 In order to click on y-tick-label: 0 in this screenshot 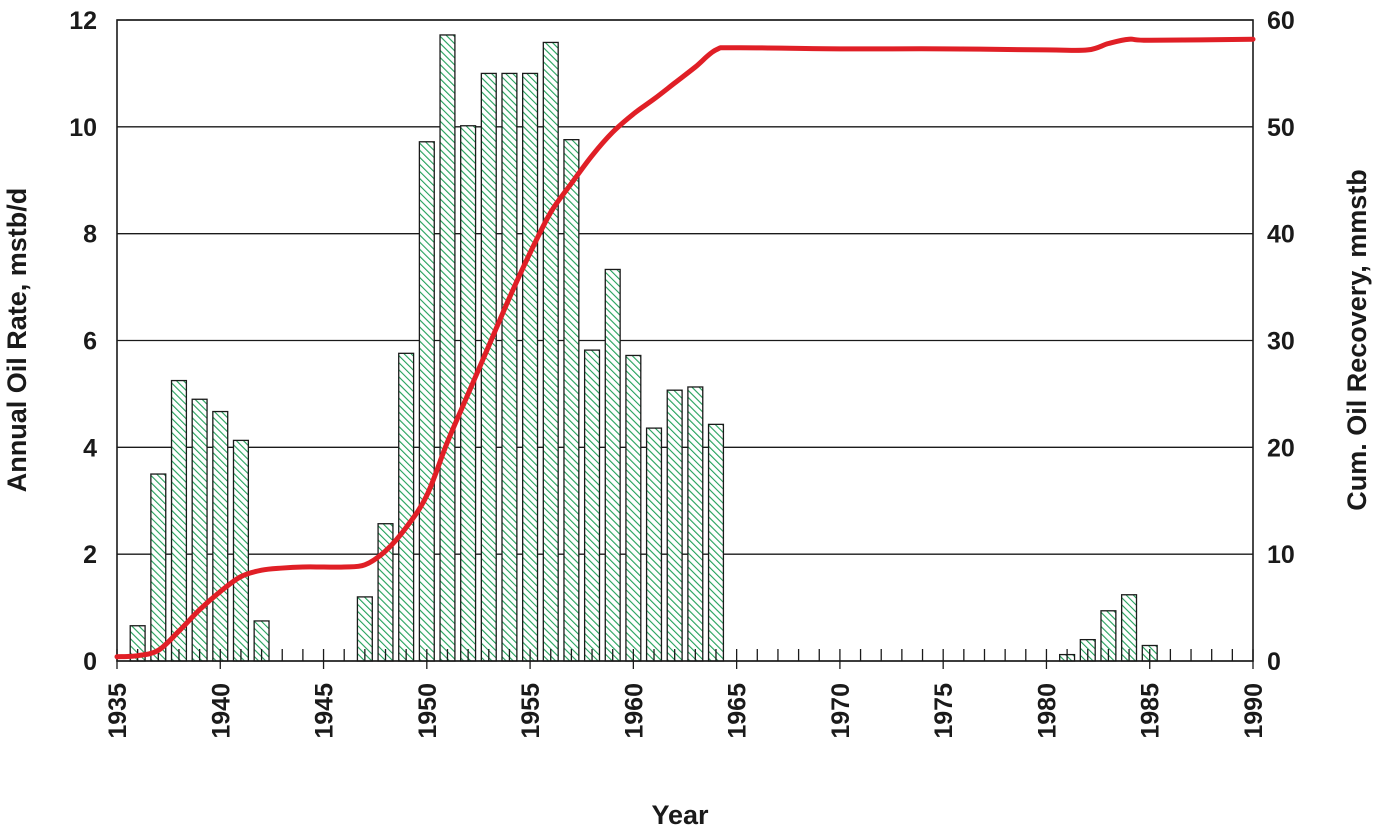, I will do `click(90, 662)`.